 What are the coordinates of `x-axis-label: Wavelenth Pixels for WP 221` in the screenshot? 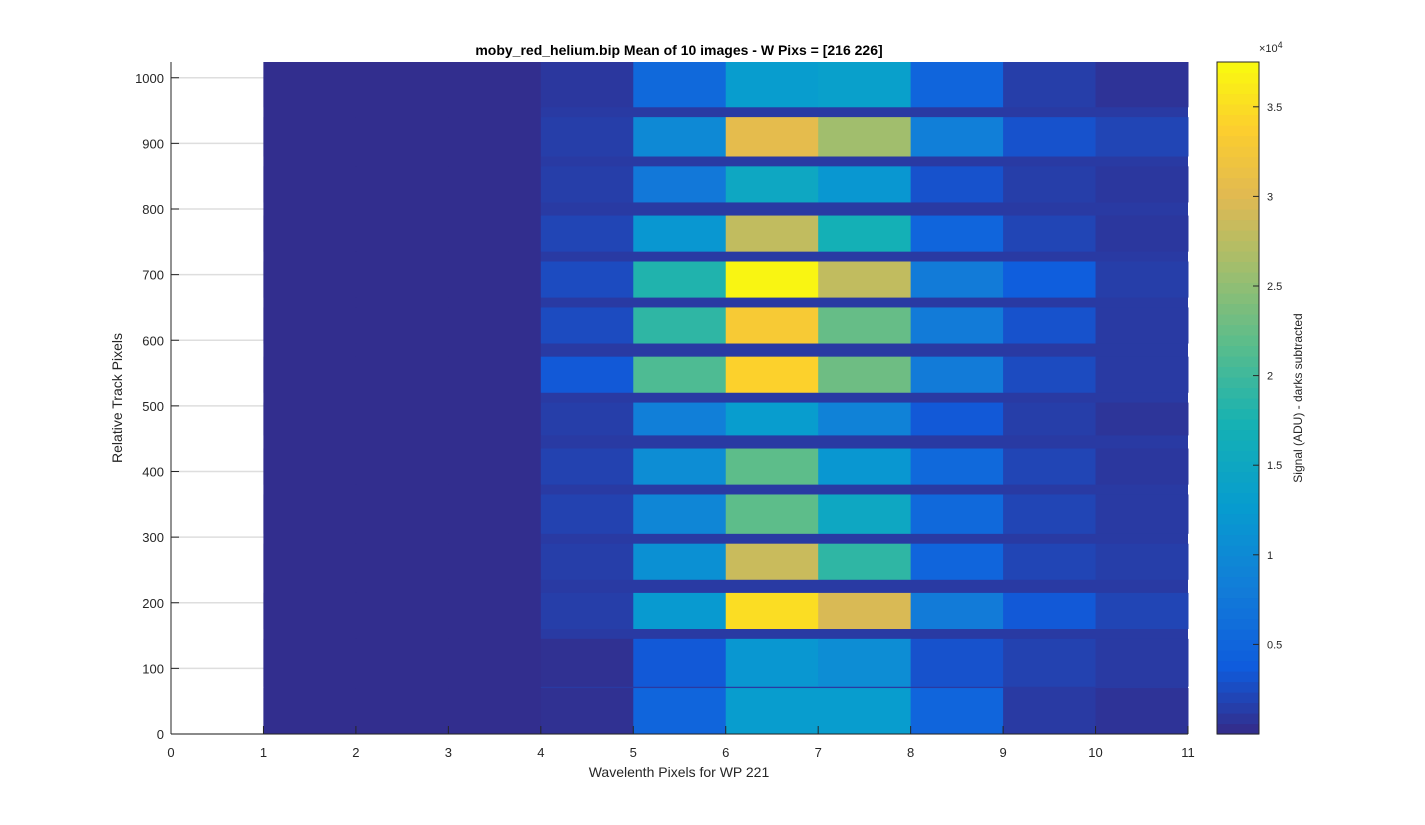 It's located at (679, 772).